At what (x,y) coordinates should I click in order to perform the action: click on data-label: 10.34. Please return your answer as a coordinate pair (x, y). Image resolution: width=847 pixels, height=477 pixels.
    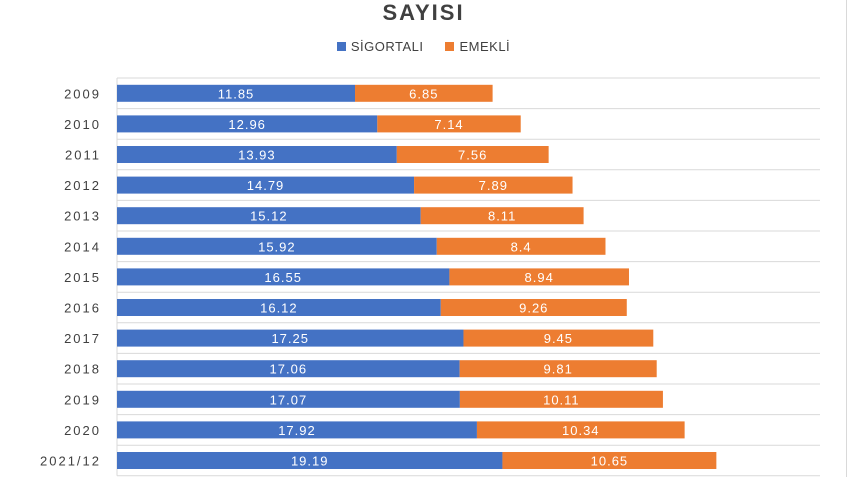
    Looking at the image, I should click on (581, 430).